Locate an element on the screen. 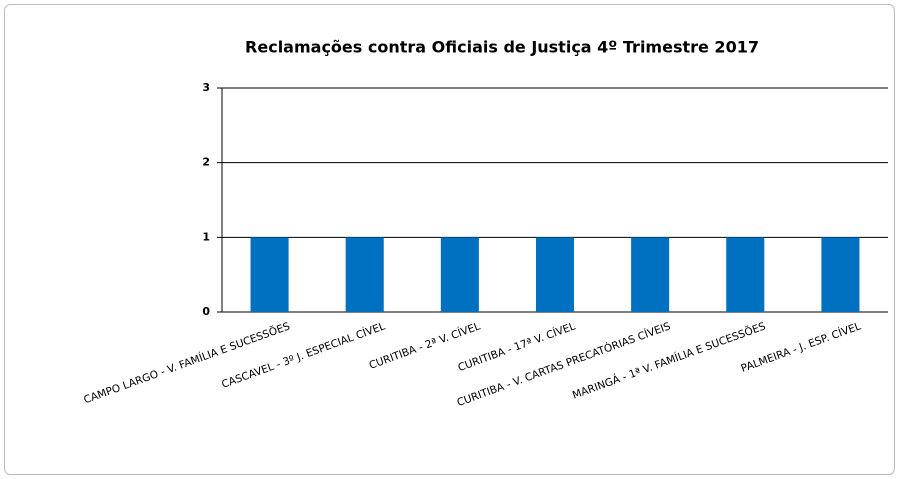  y-tick-label: 3 is located at coordinates (206, 87).